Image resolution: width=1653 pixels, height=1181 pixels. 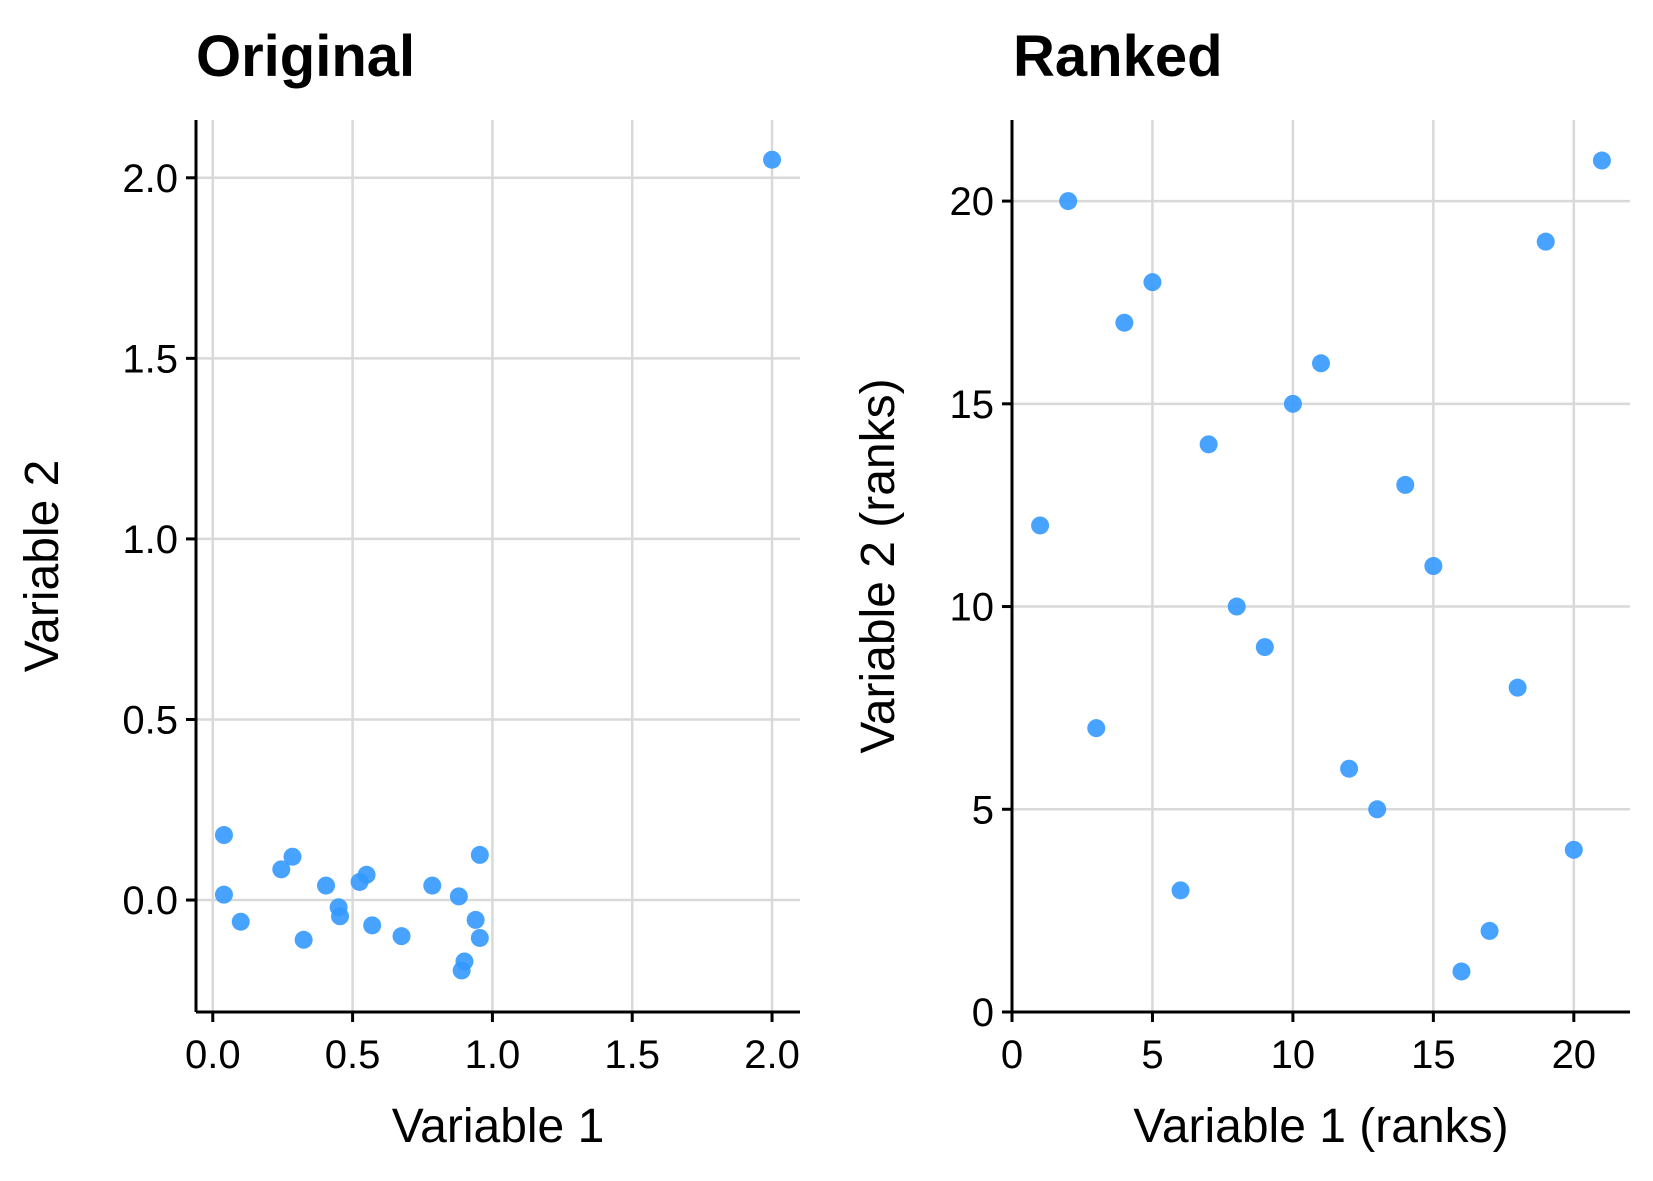 What do you see at coordinates (150, 359) in the screenshot?
I see `y-tick-label: 1.5` at bounding box center [150, 359].